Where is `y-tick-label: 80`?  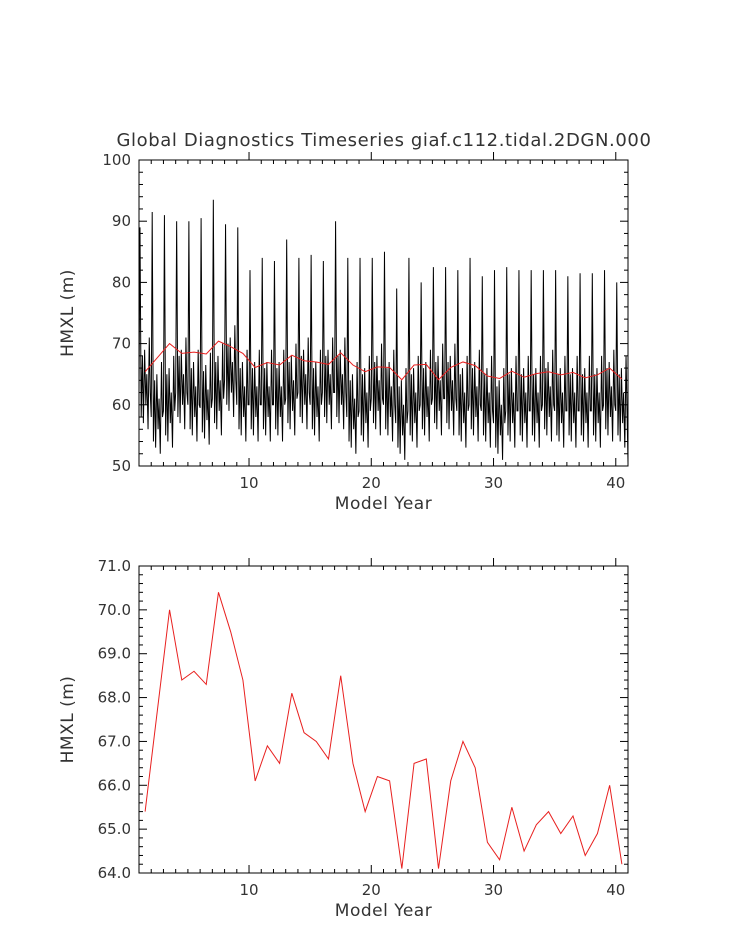 y-tick-label: 80 is located at coordinates (121, 282).